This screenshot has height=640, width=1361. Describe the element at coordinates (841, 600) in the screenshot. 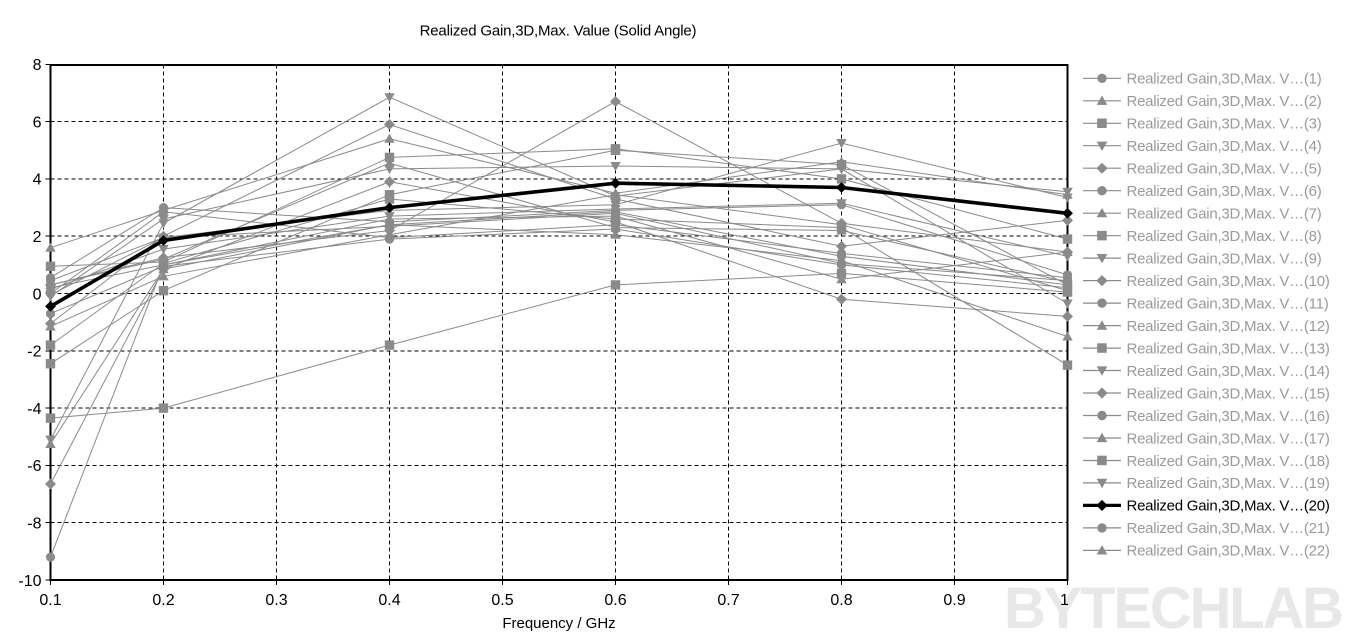

I see `svg-text: 0.8` at that location.